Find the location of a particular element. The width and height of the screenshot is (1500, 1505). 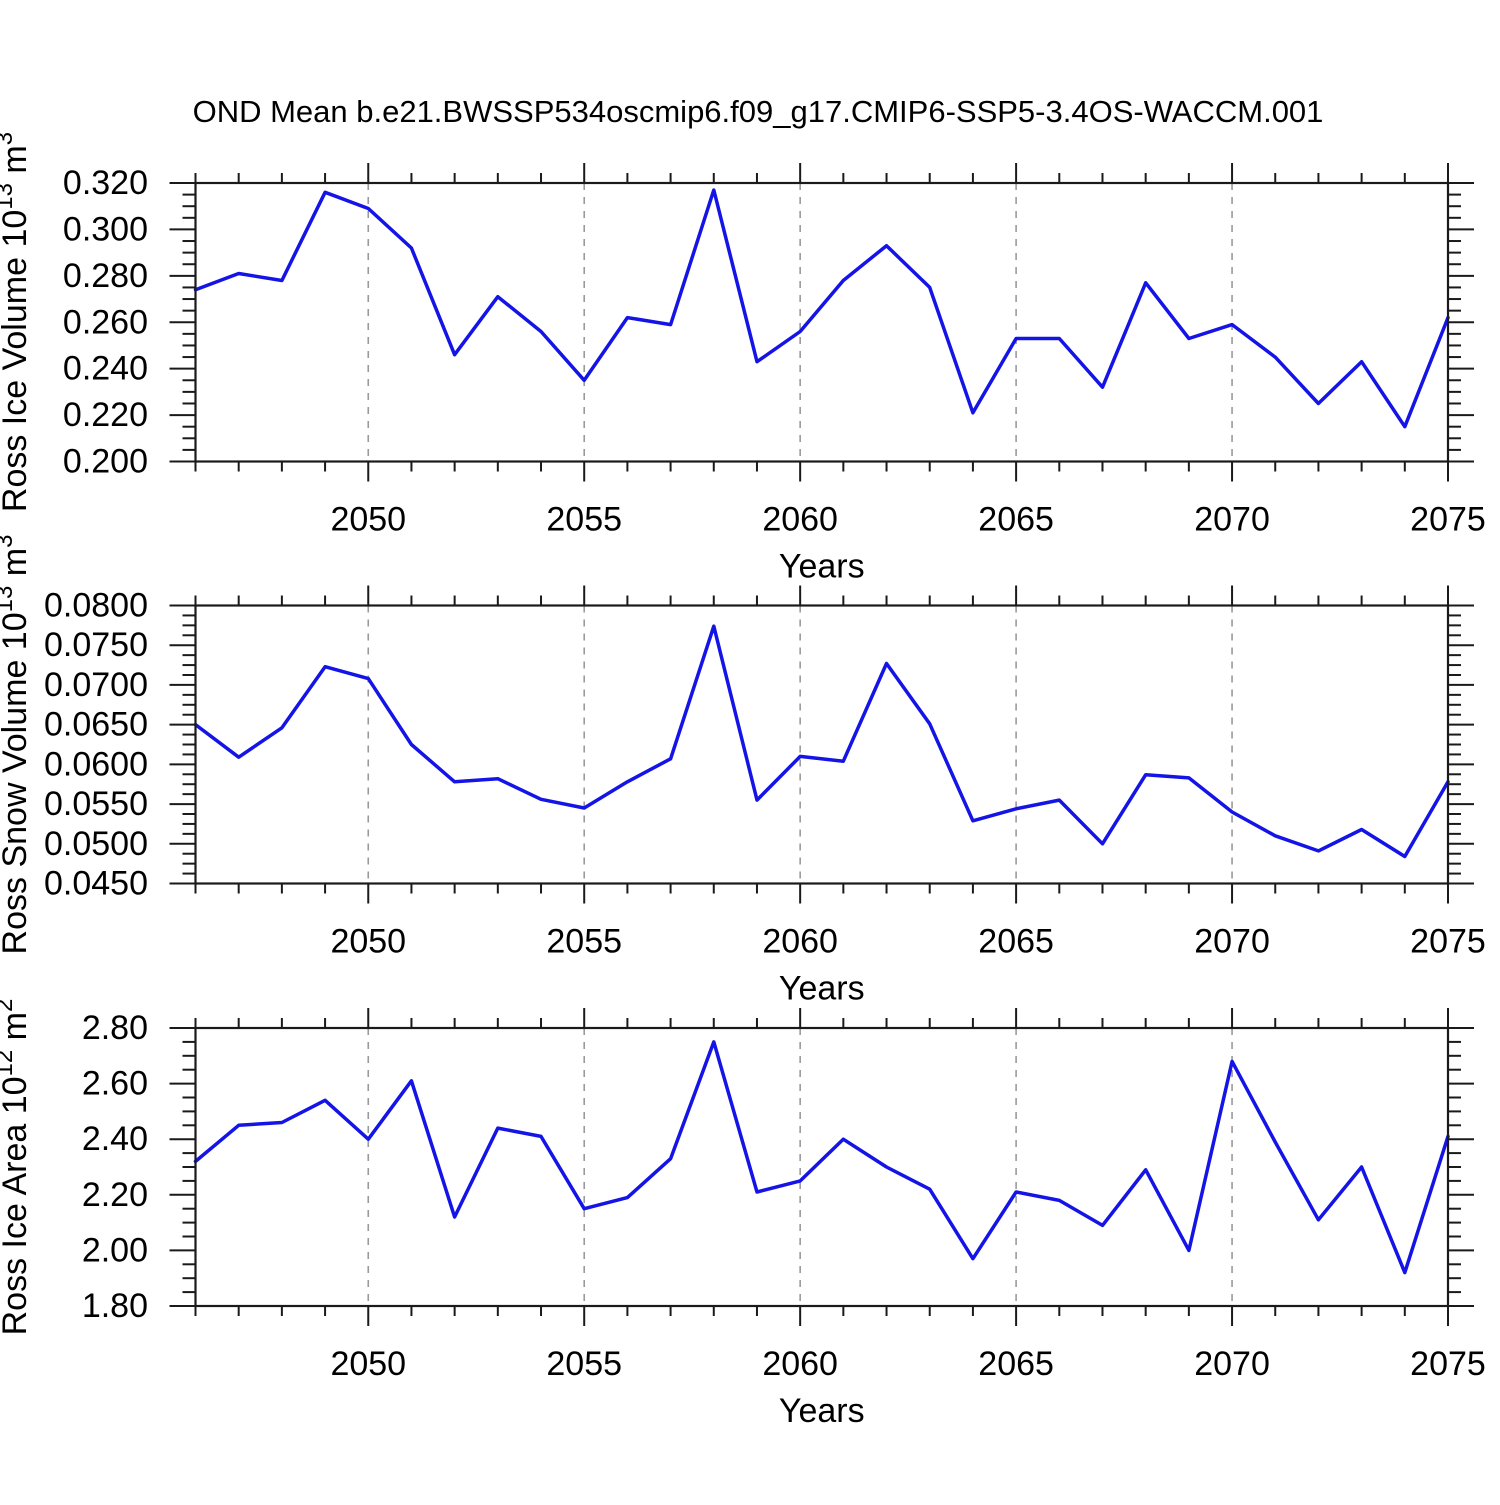

y-tick-label: 0.0500 is located at coordinates (96, 844).